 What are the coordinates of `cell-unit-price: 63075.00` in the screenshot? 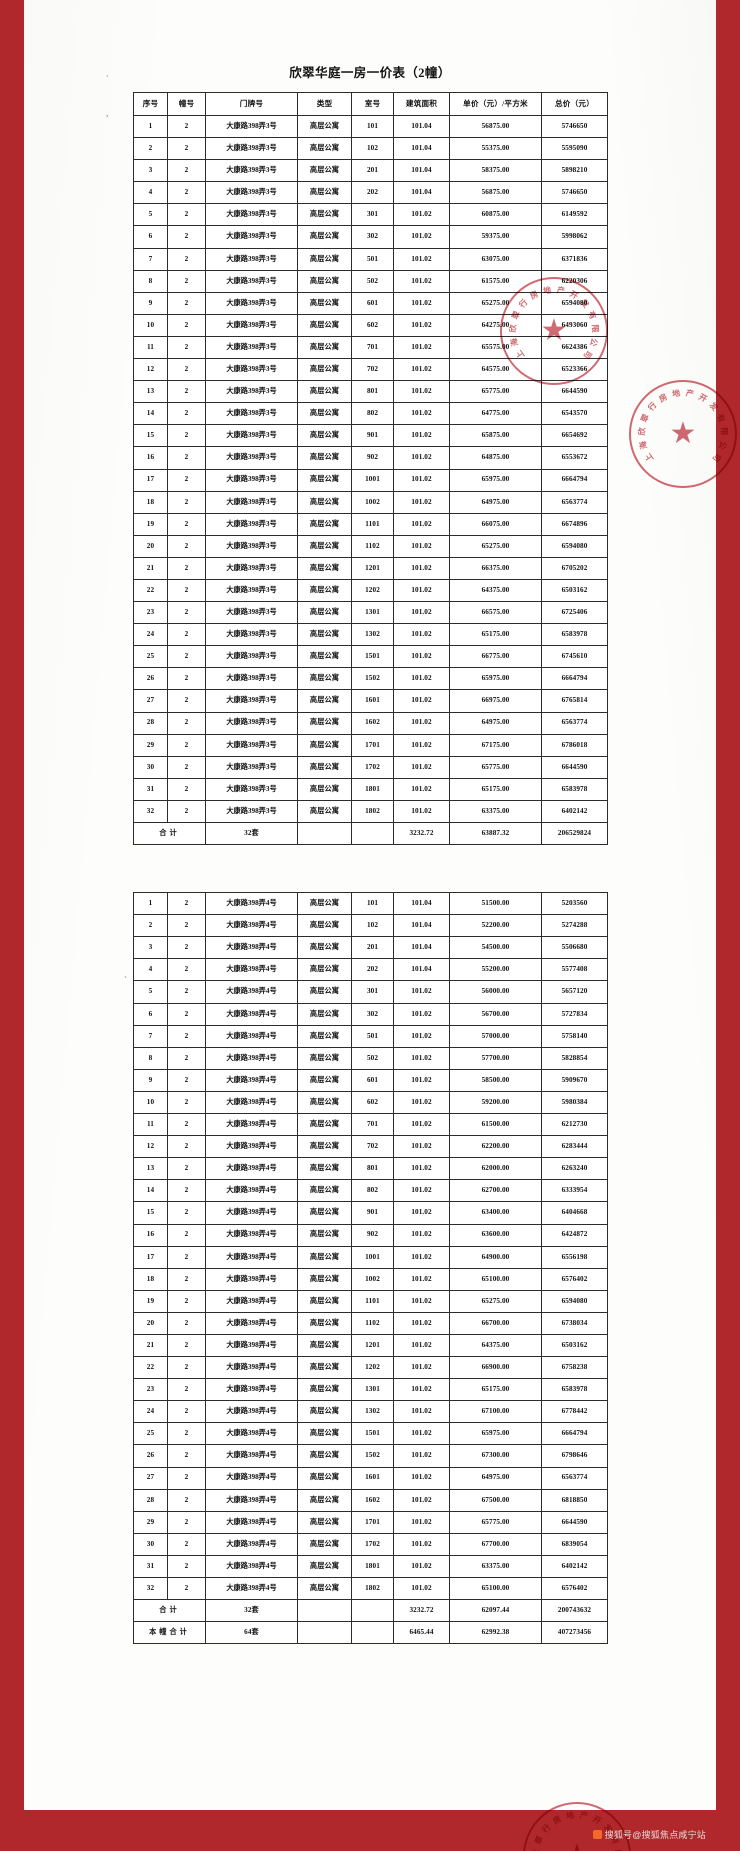 It's located at (495, 259).